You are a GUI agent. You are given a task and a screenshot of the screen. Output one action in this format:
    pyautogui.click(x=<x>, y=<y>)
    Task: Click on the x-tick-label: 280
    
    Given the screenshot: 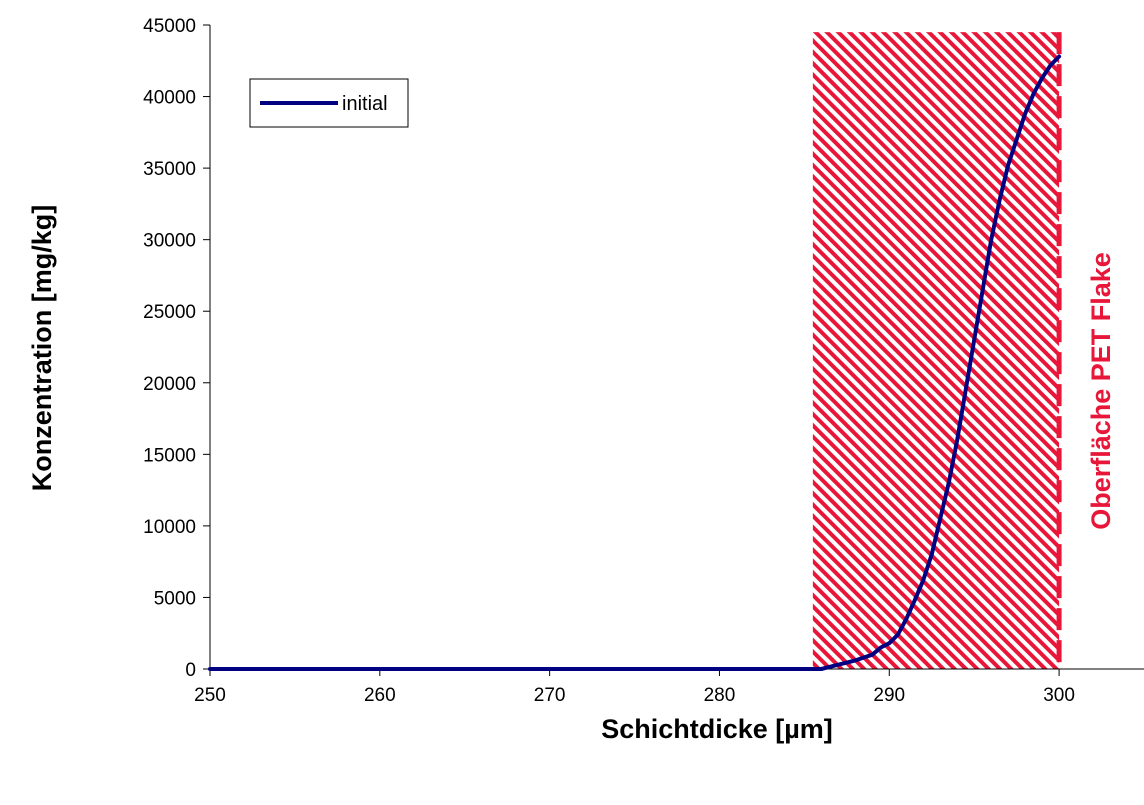 What is the action you would take?
    pyautogui.click(x=720, y=695)
    